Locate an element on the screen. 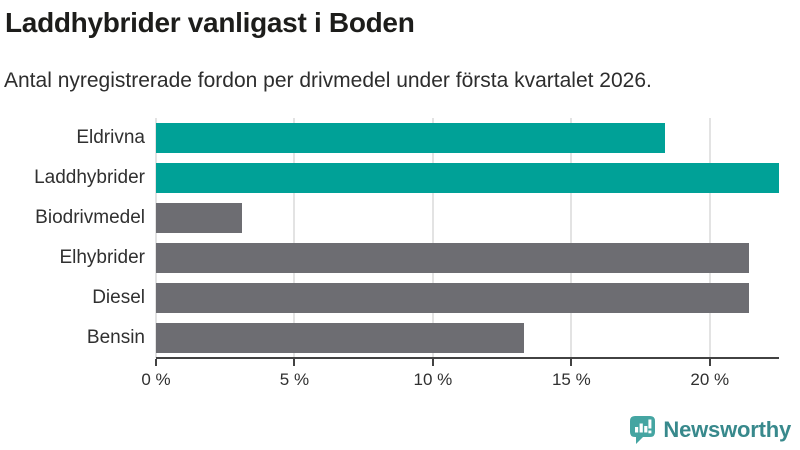  bar-laddhybrider is located at coordinates (467, 178).